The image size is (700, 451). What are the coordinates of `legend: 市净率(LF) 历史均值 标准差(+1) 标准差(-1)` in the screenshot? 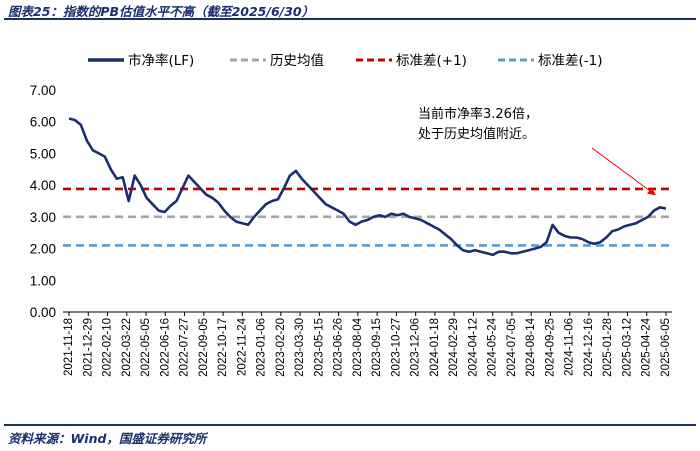 It's located at (345, 60).